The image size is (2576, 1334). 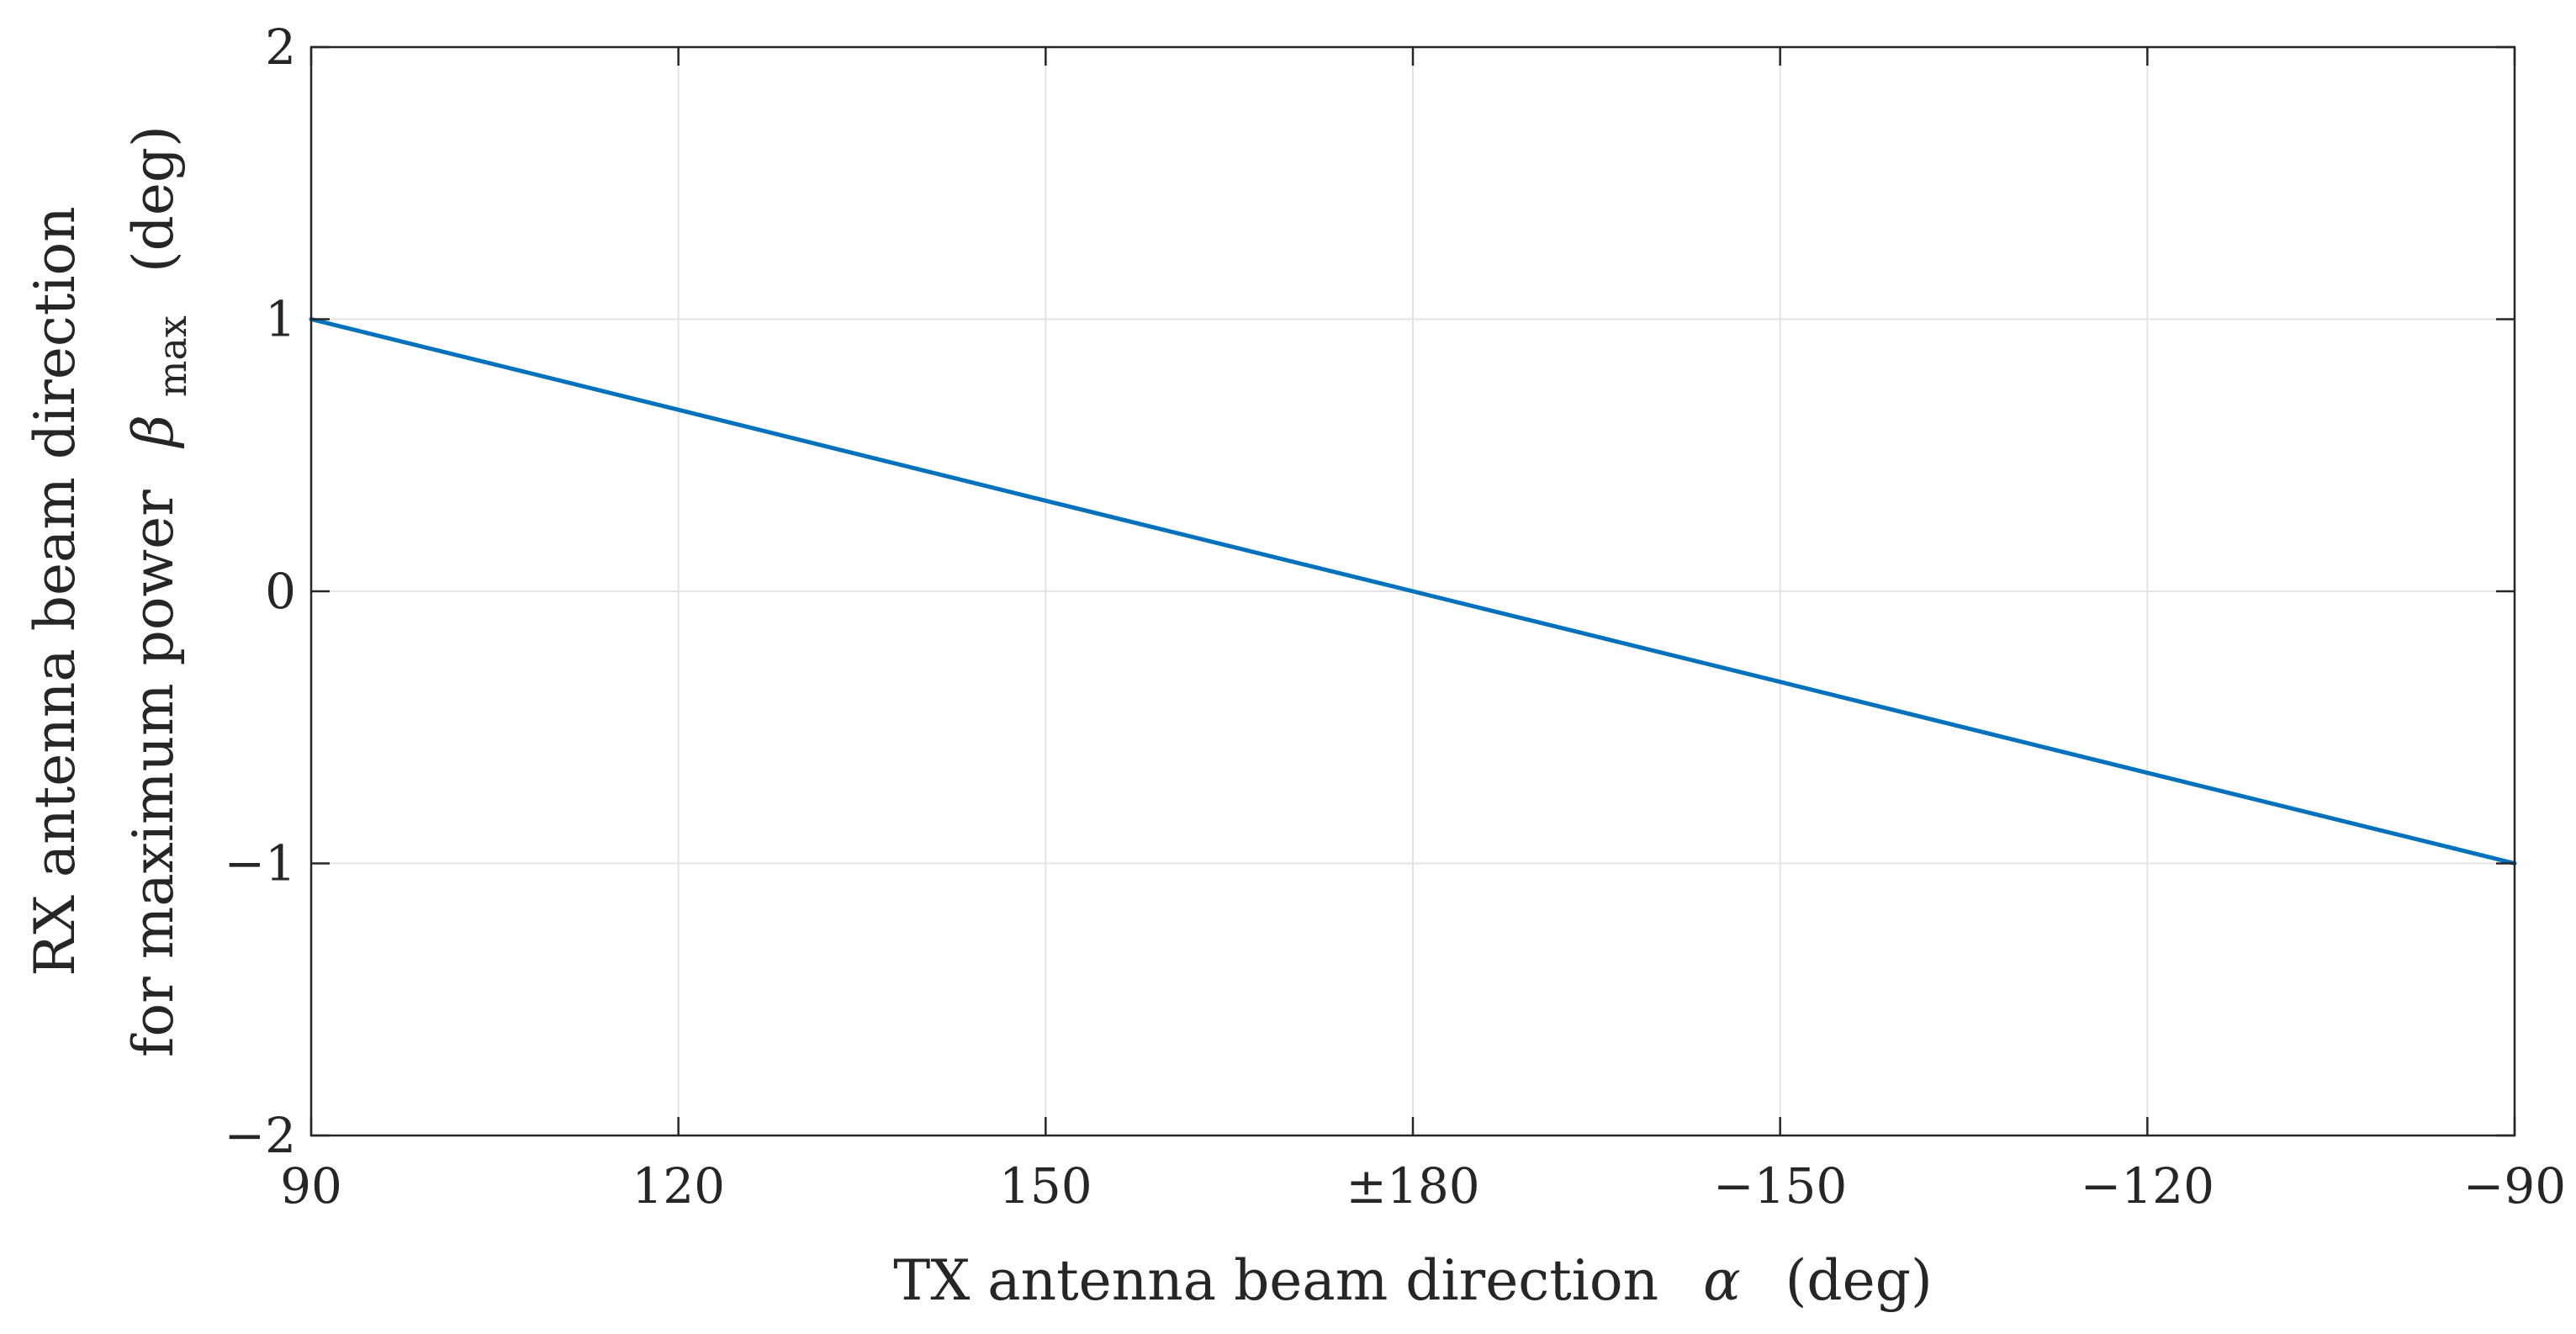 I want to click on x-axis-label-suffix: (deg), so click(x=1859, y=1280).